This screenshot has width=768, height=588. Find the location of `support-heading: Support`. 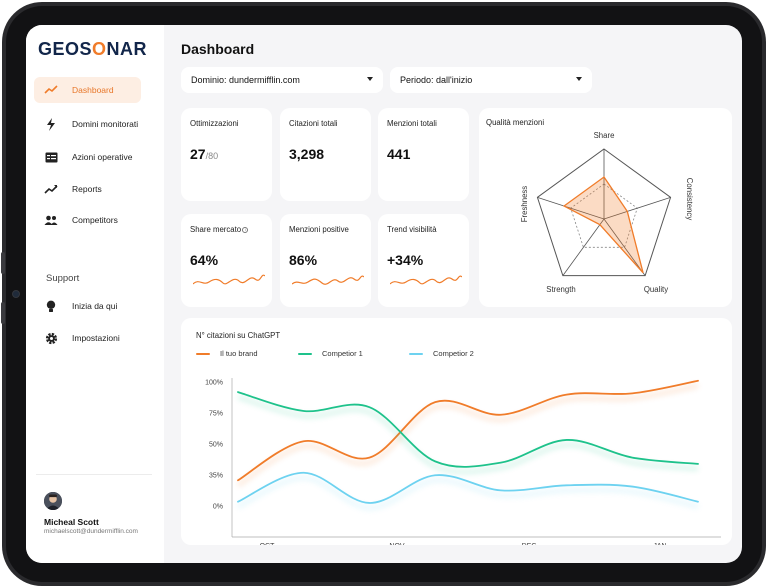

support-heading: Support is located at coordinates (63, 278).